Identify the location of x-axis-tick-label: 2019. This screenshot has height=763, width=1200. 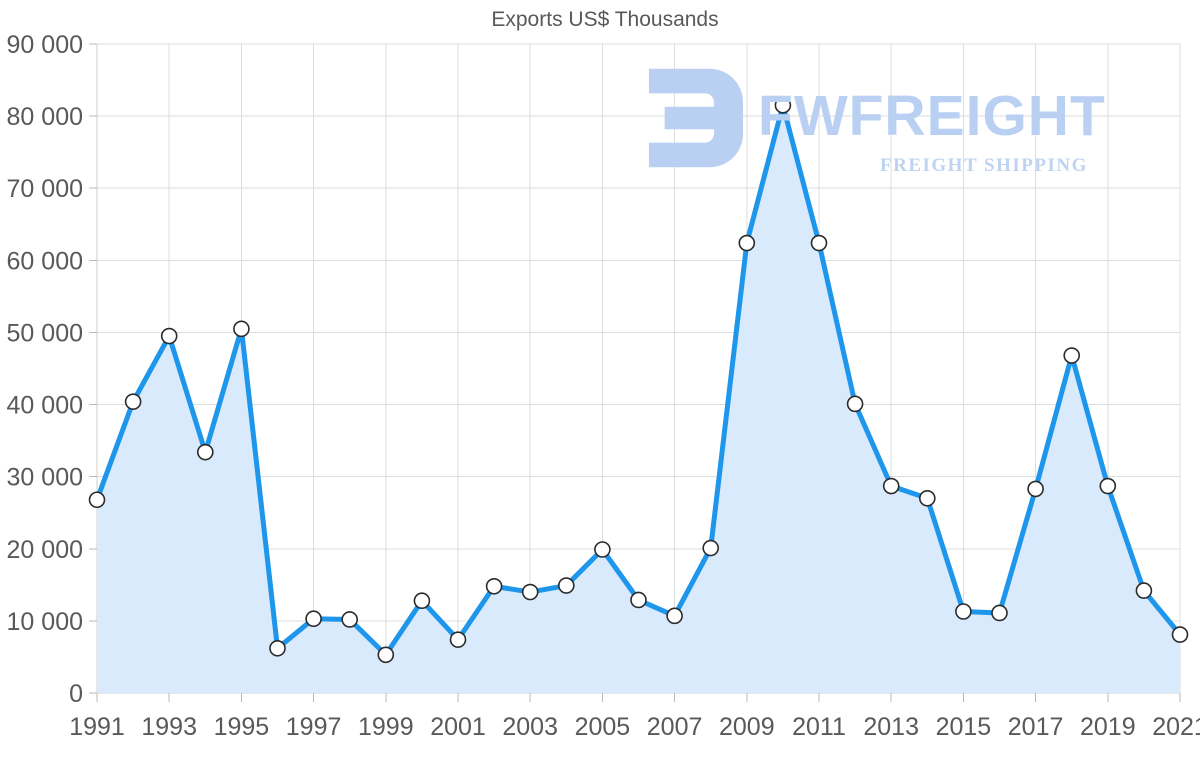
(1108, 727).